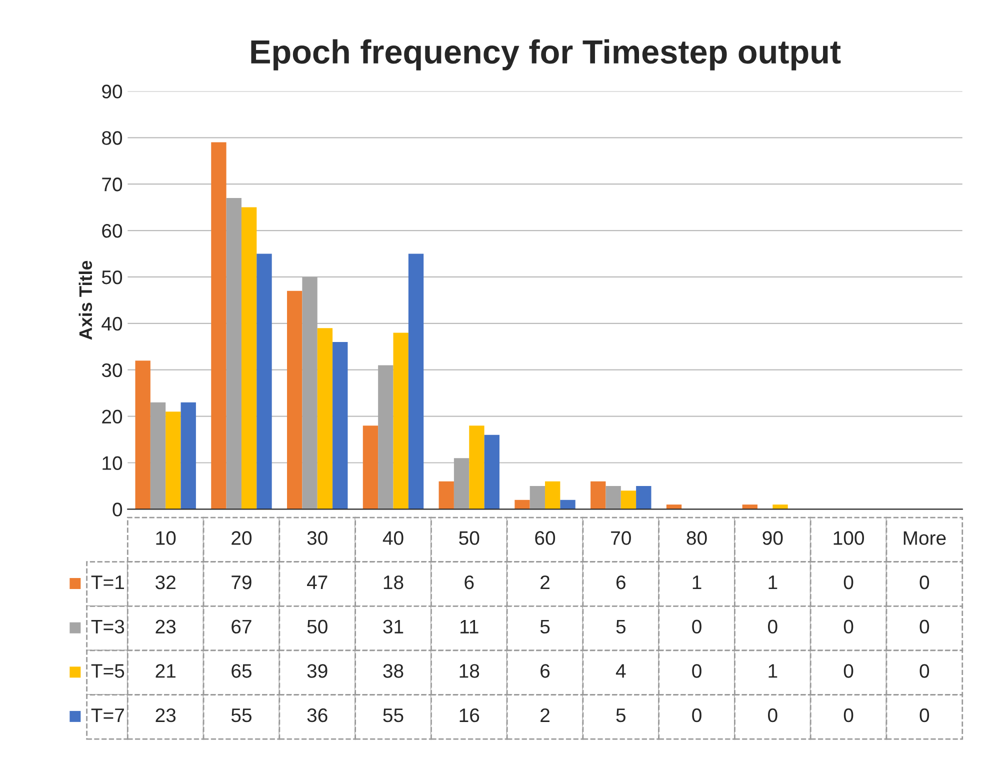  What do you see at coordinates (925, 538) in the screenshot?
I see `x-tick-label: More` at bounding box center [925, 538].